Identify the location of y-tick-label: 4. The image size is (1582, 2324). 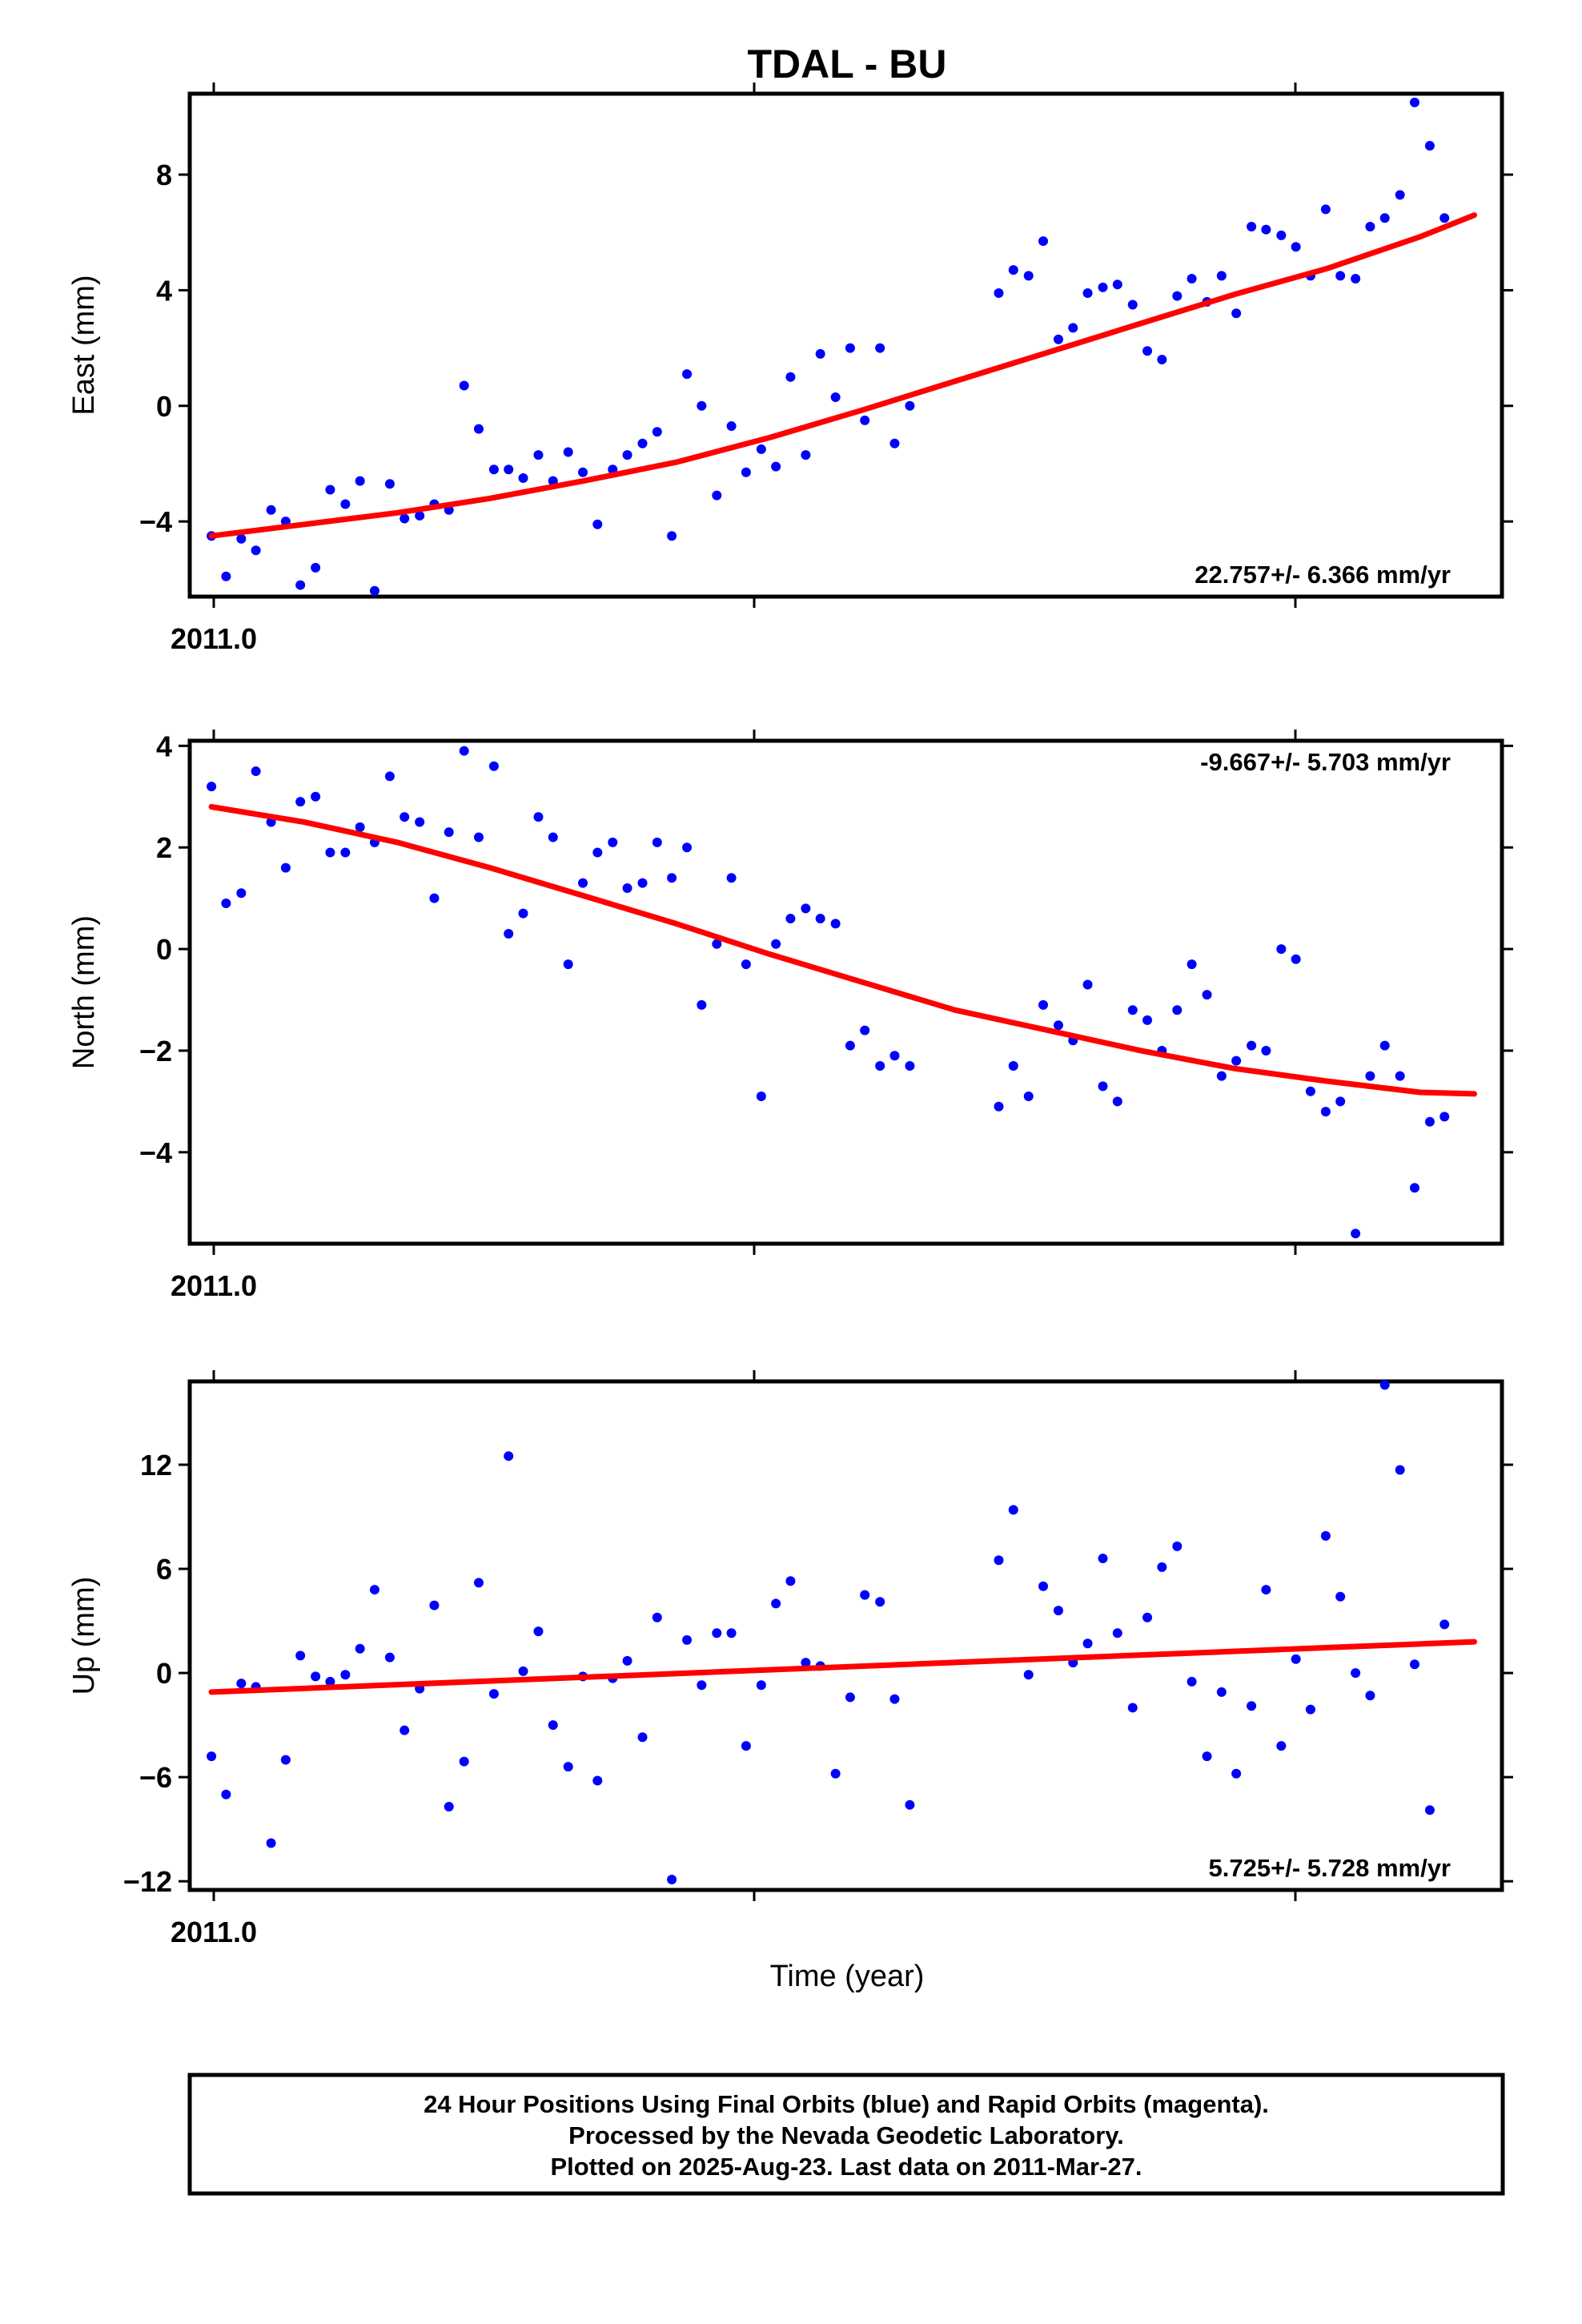
(164, 746).